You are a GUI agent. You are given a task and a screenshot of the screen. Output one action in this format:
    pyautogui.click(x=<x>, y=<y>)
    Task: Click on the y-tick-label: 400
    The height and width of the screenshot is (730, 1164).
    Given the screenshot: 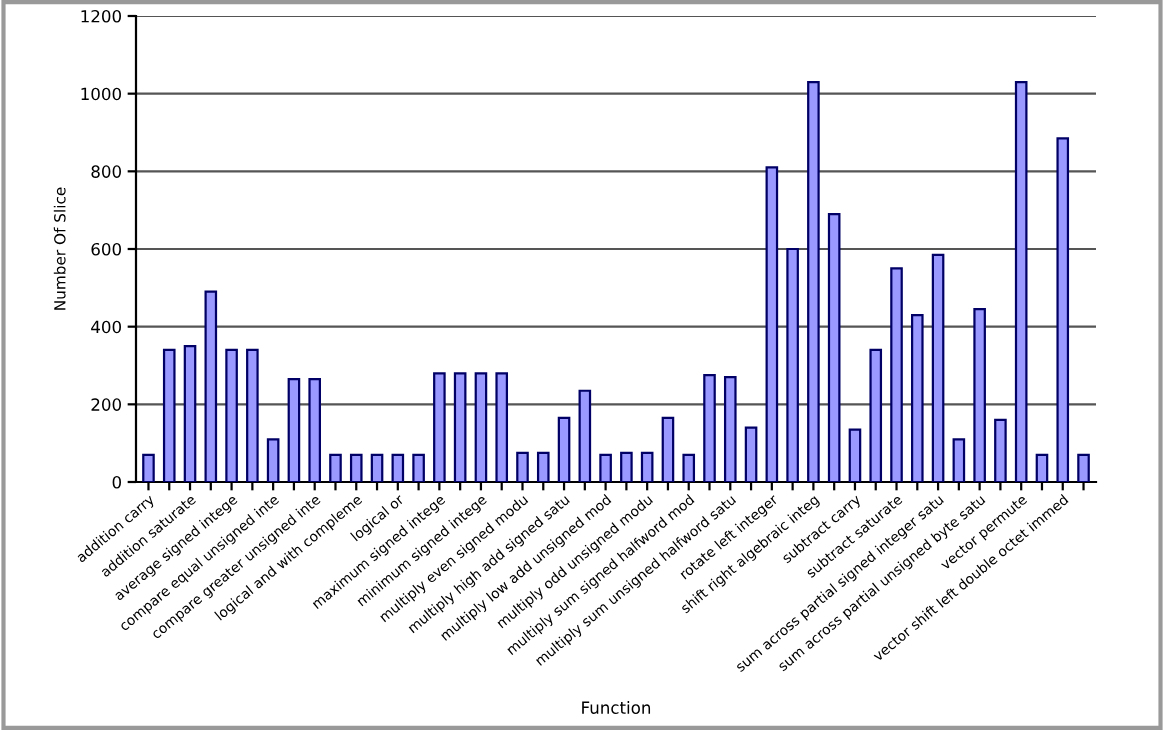 What is the action you would take?
    pyautogui.click(x=106, y=327)
    